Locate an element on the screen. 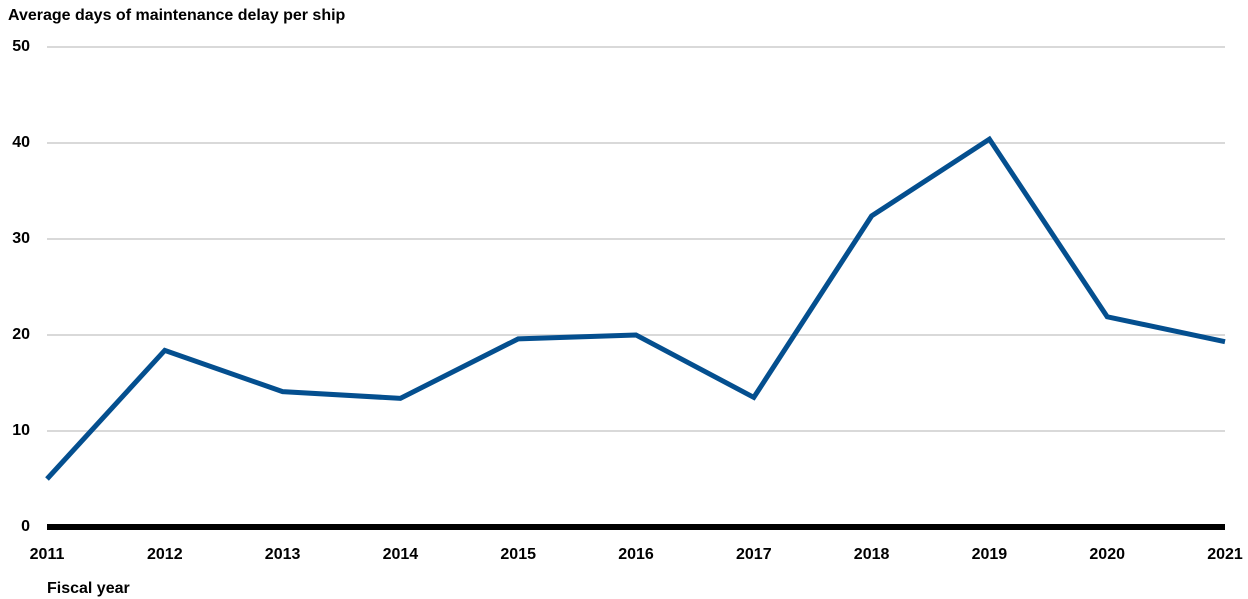  x-tick-label: 2012 is located at coordinates (165, 554).